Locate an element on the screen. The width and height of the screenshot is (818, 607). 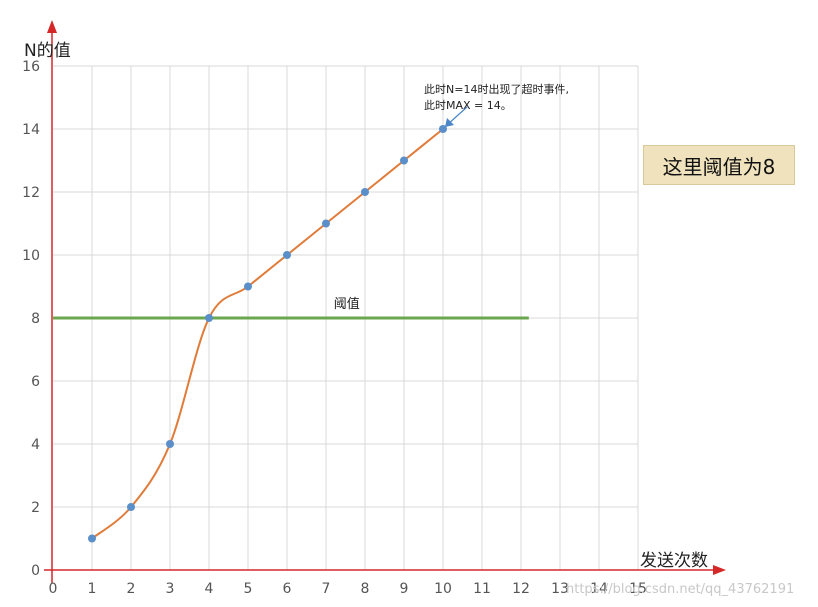
x-tick-label-5: 5 is located at coordinates (248, 589).